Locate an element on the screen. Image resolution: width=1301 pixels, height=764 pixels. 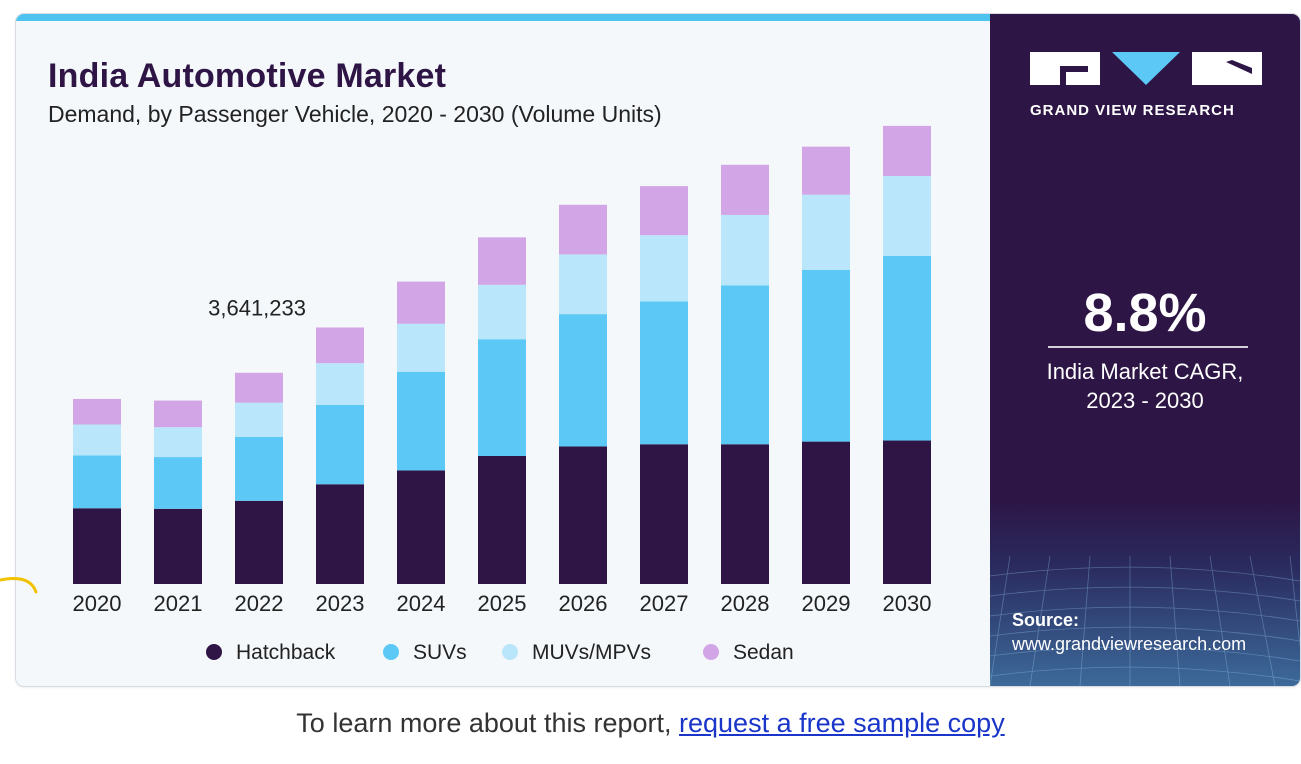
x-tick-label: 2020 is located at coordinates (97, 603).